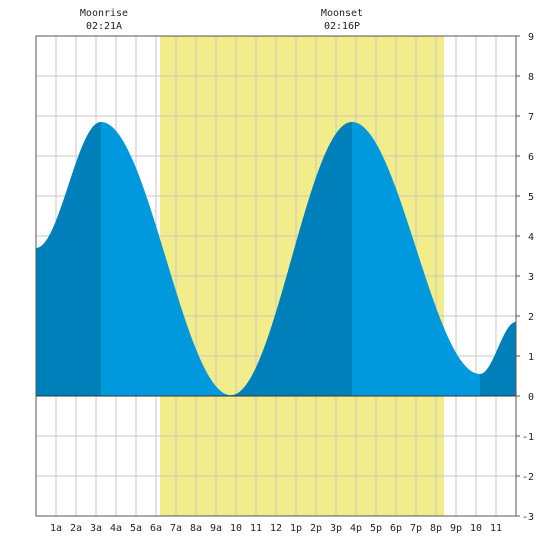  What do you see at coordinates (528, 477) in the screenshot?
I see `y-tick-label: -2` at bounding box center [528, 477].